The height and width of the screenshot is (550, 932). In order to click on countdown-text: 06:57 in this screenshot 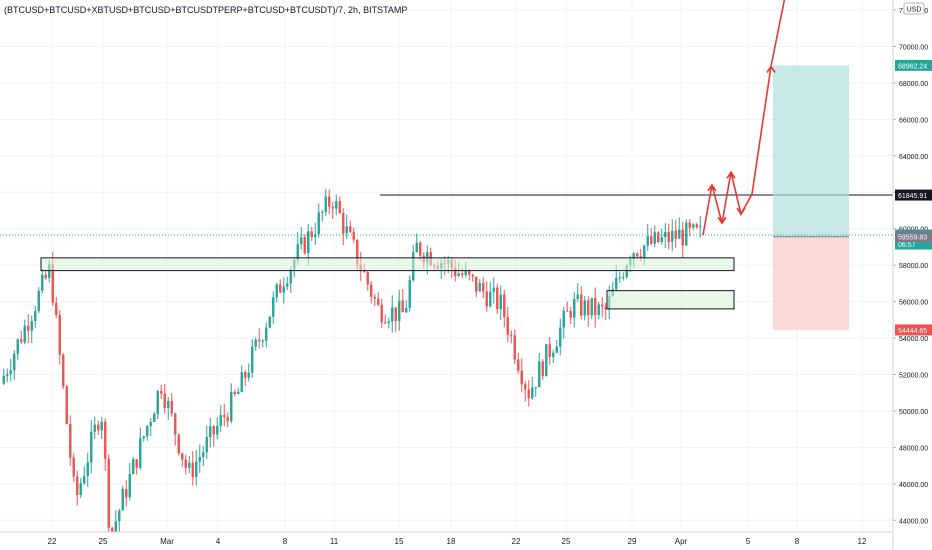, I will do `click(907, 245)`.